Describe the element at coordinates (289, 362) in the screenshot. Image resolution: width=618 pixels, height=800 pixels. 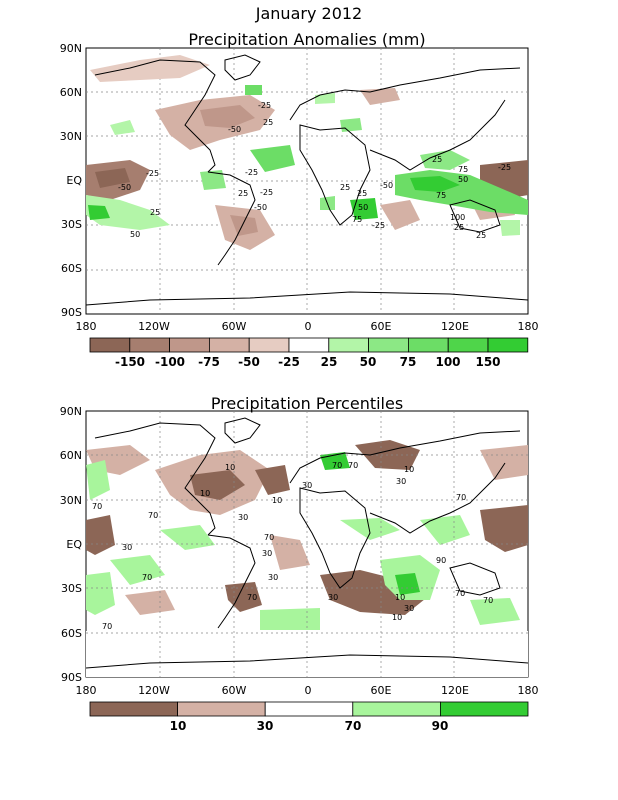
I see `cb1-label: -25` at that location.